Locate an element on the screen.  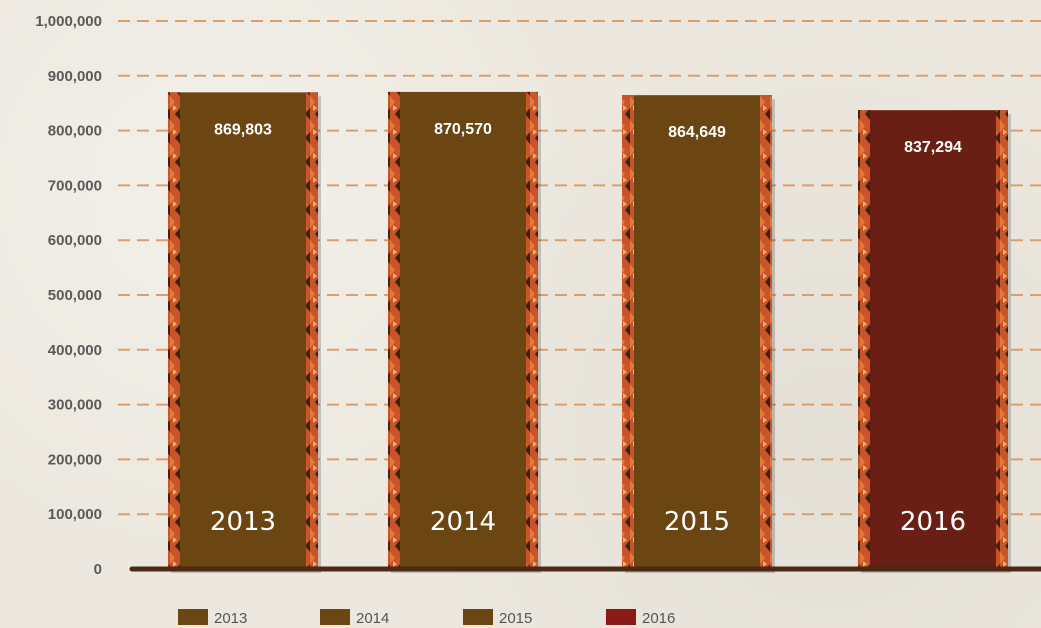
y-tick-label: 800,000 is located at coordinates (75, 131).